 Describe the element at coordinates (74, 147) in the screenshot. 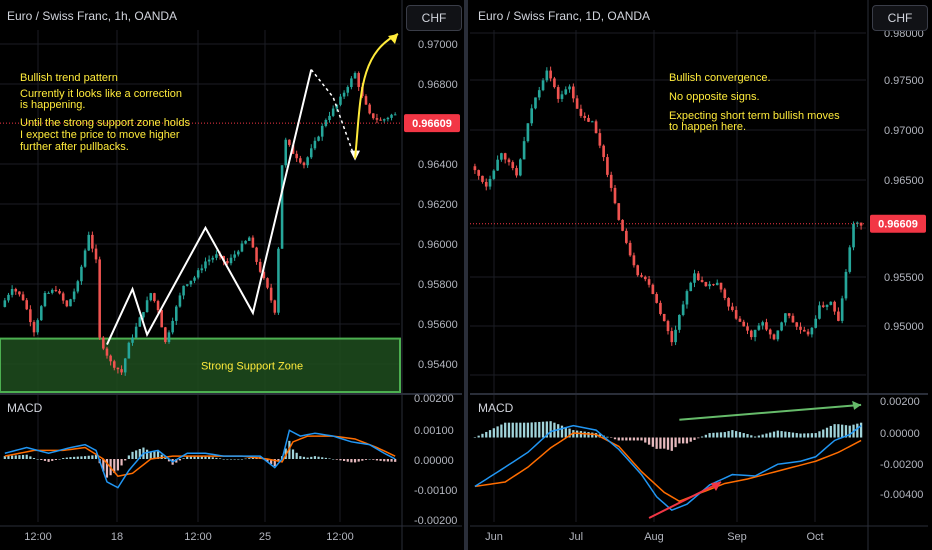

I see `annotation-note: further after pullbacks.` at that location.